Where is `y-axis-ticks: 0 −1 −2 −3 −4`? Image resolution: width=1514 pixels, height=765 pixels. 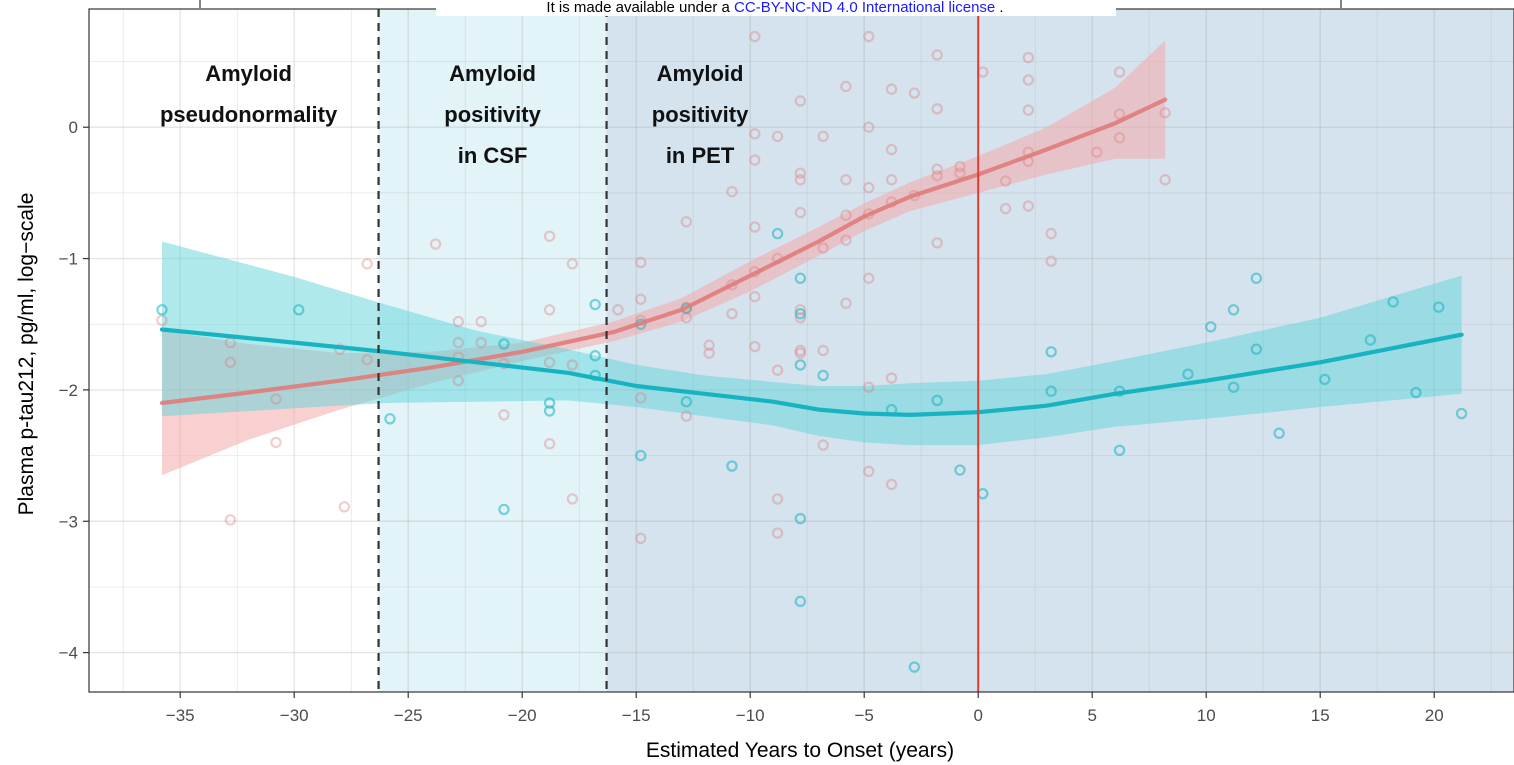 y-axis-ticks: 0 −1 −2 −3 −4 is located at coordinates (74, 390).